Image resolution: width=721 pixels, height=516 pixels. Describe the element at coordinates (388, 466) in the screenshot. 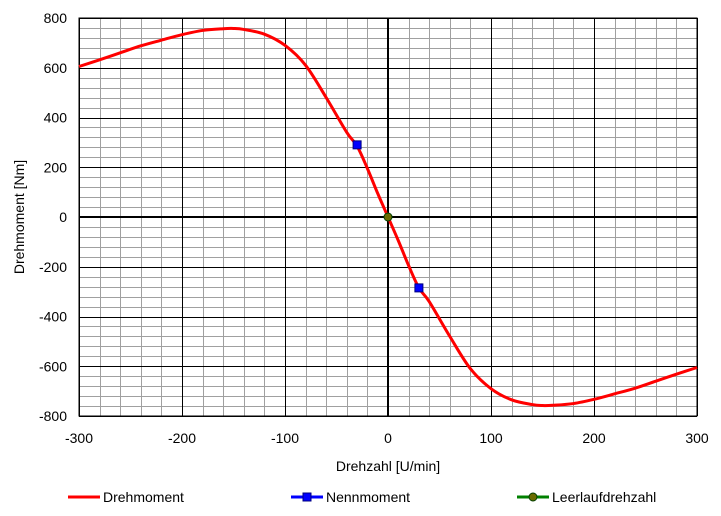

I see `x-axis-title: Drehzahl [U/min]` at that location.